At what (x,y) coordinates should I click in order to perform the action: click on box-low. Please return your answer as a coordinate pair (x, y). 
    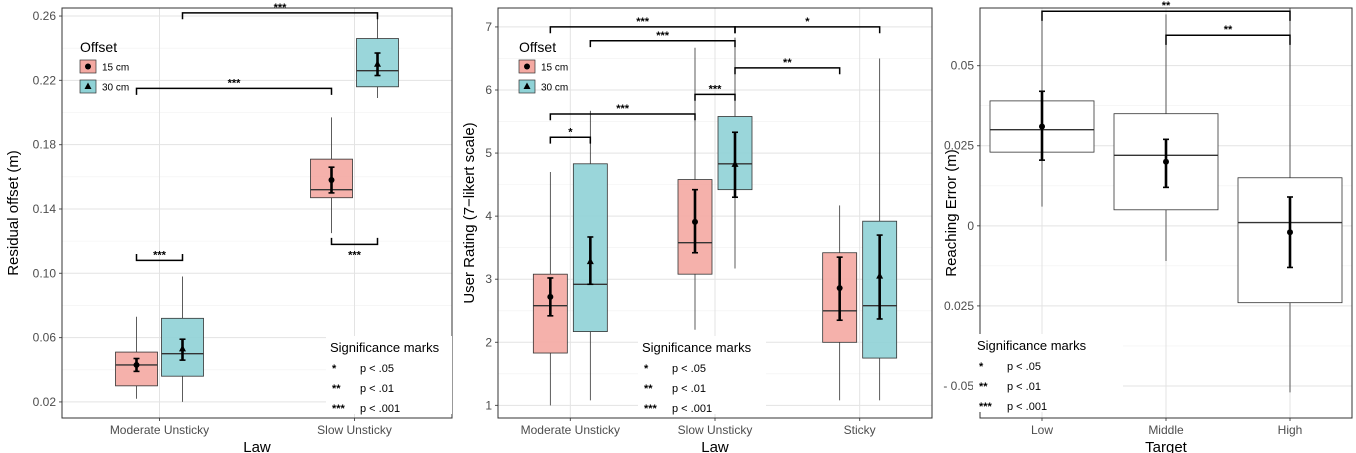
    Looking at the image, I should click on (1042, 109).